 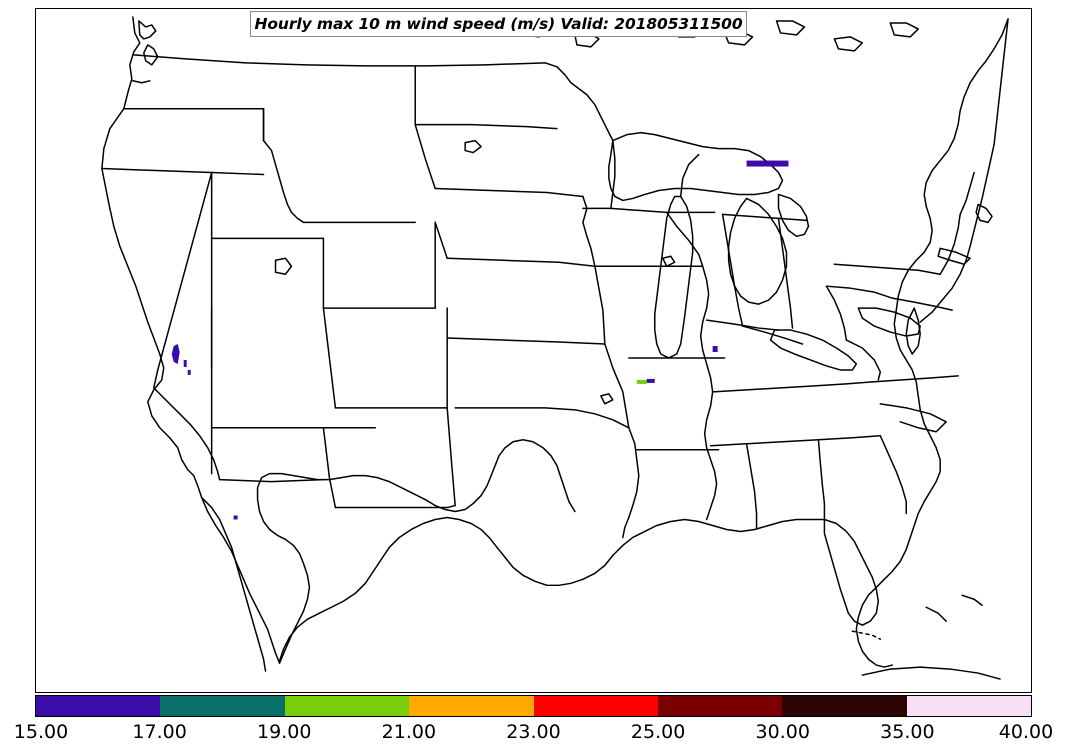 What do you see at coordinates (329, 468) in the screenshot?
I see `nm-az-border` at bounding box center [329, 468].